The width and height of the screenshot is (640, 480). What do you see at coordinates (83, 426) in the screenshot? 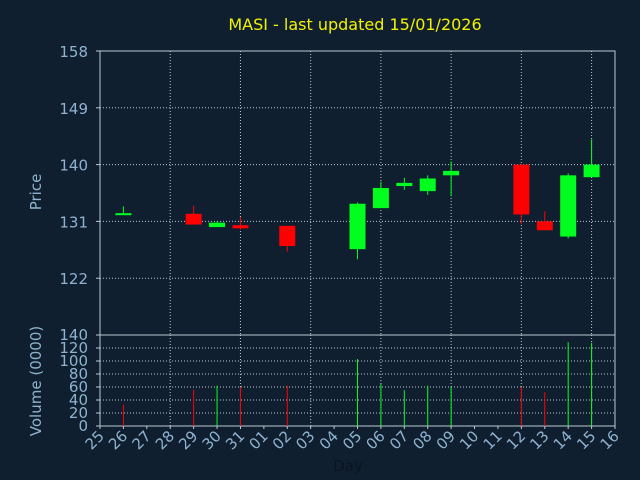
I see `volume-tick-label: 0` at bounding box center [83, 426].